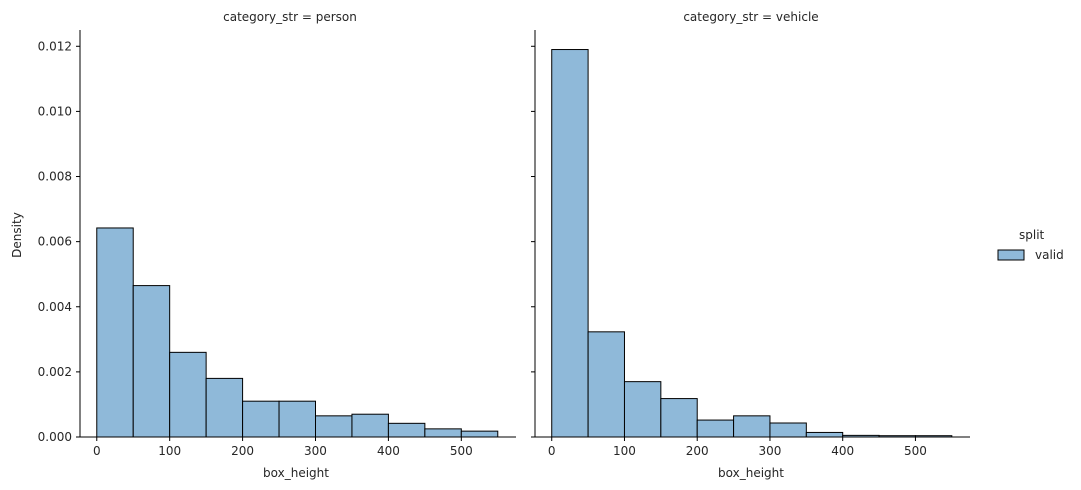  What do you see at coordinates (1011, 255) in the screenshot?
I see `legend-swatch-valid` at bounding box center [1011, 255].